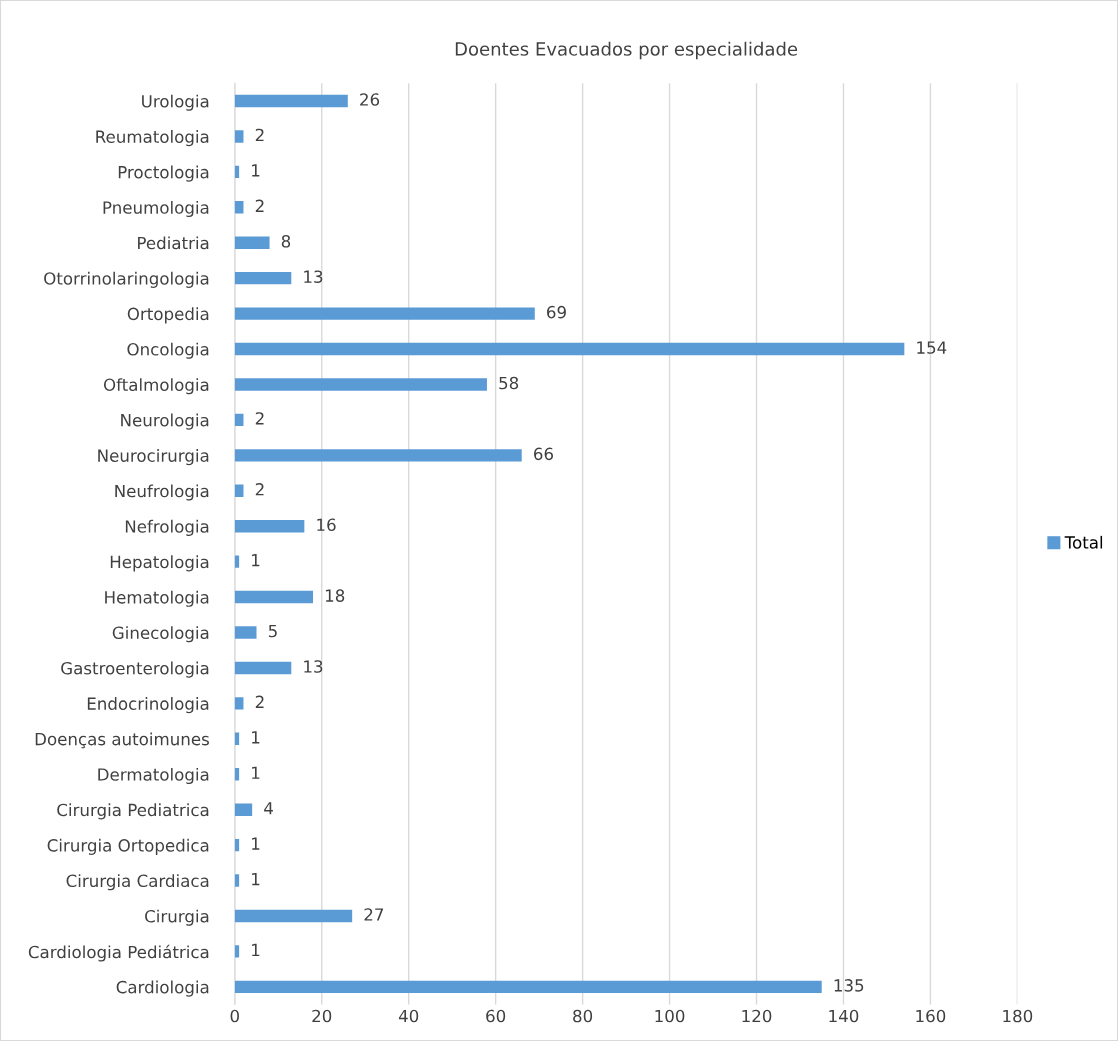 The image size is (1118, 1041). I want to click on x-tick-label: 140, so click(844, 1016).